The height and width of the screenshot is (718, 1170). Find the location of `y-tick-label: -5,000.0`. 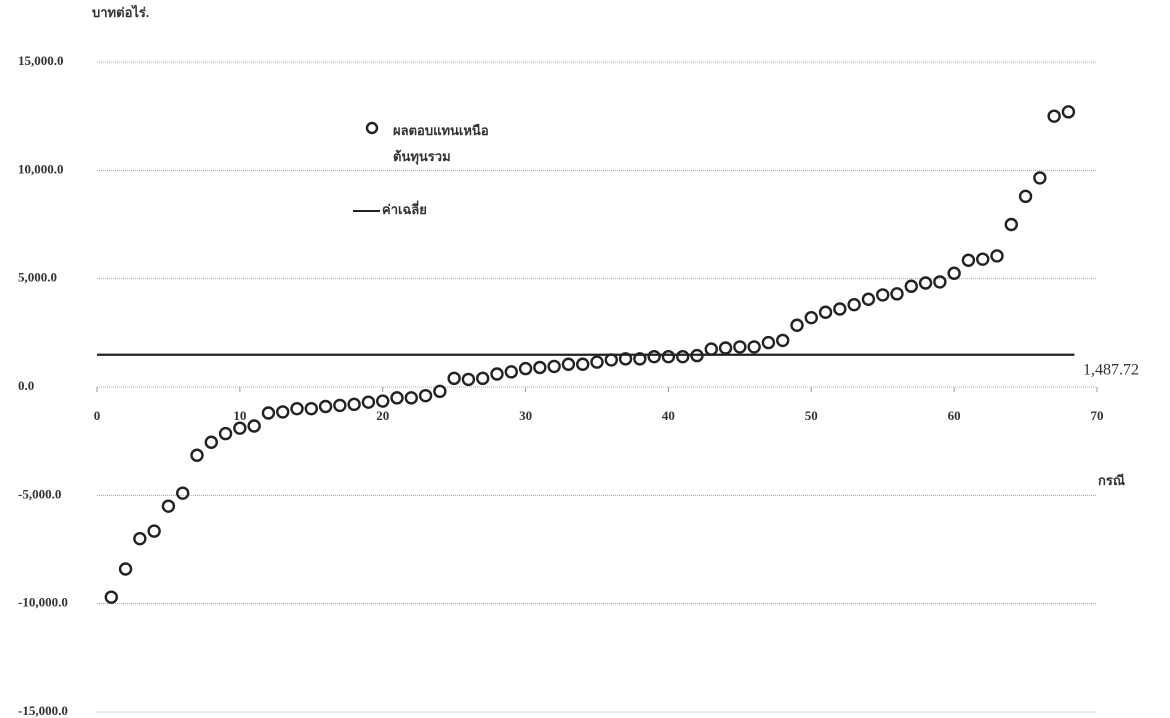

y-tick-label: -5,000.0 is located at coordinates (39, 493).